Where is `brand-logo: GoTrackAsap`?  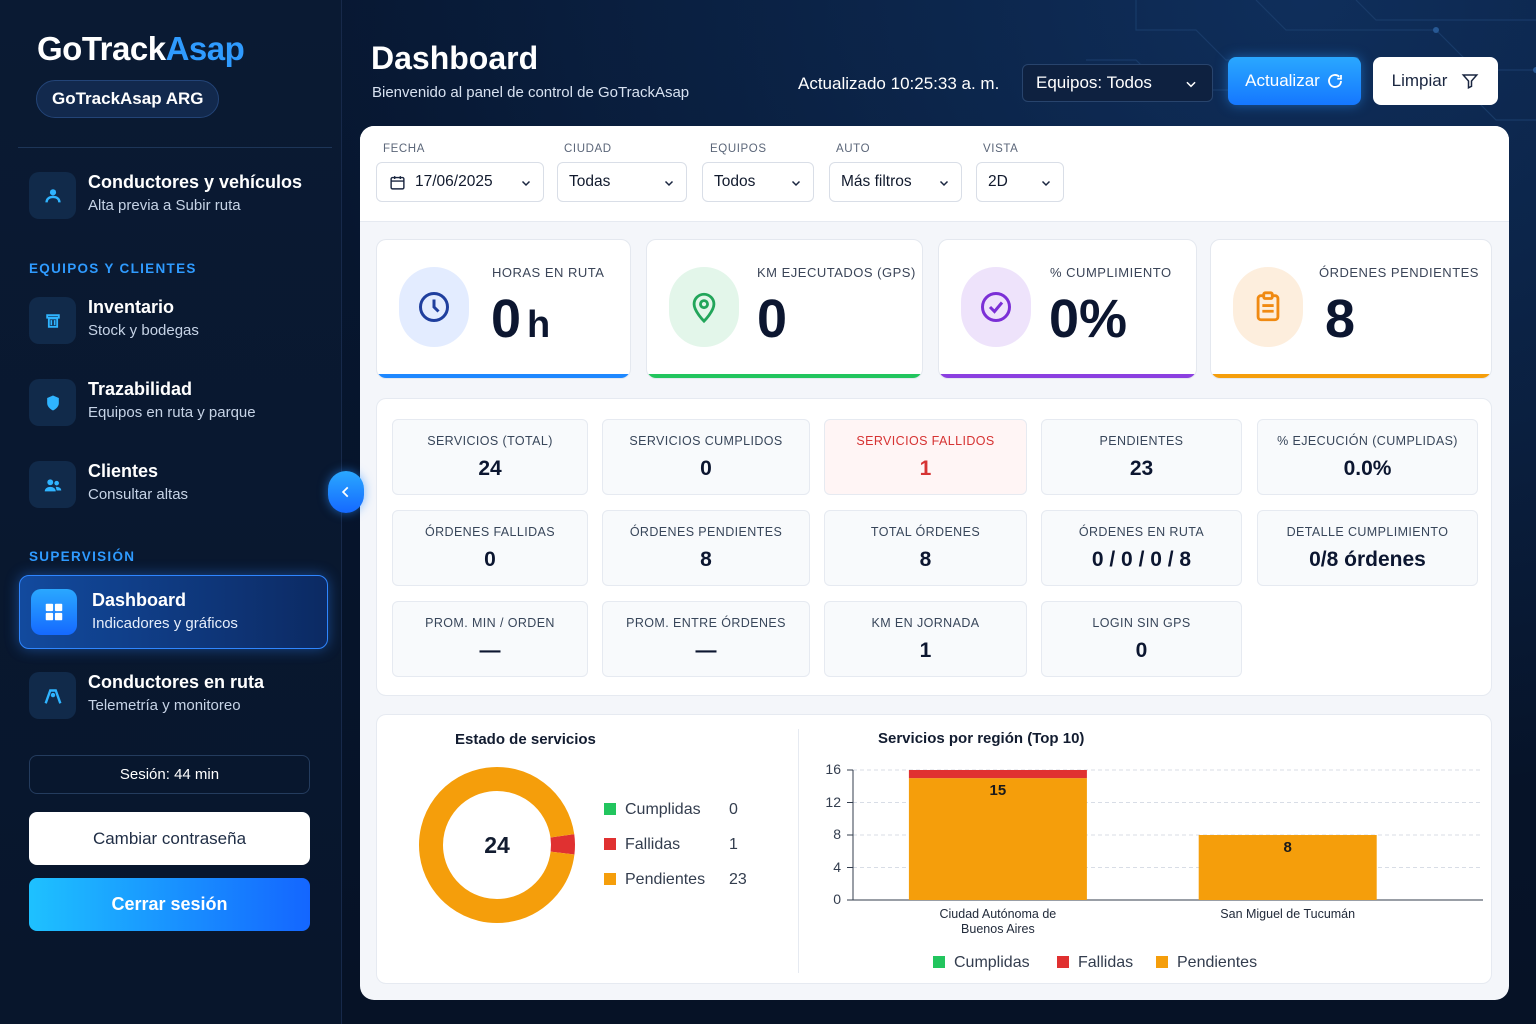
brand-logo: GoTrackAsap is located at coordinates (141, 48).